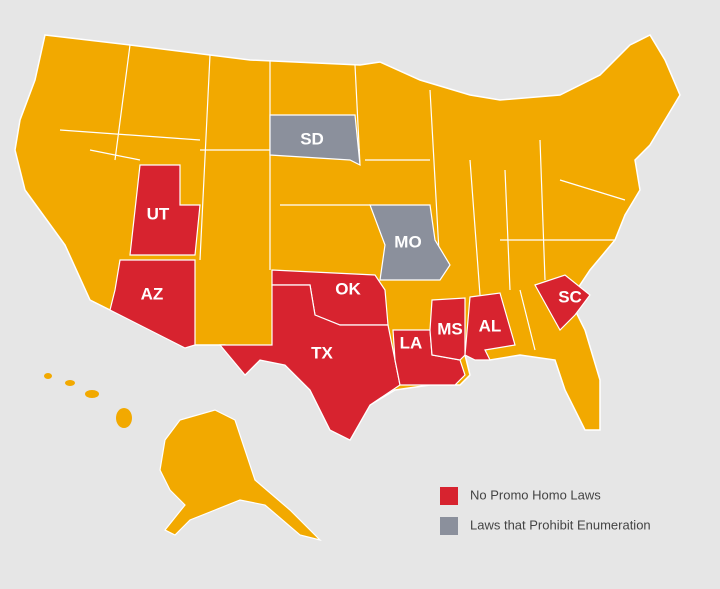 This screenshot has width=720, height=589. Describe the element at coordinates (312, 138) in the screenshot. I see `state-label: SD` at that location.